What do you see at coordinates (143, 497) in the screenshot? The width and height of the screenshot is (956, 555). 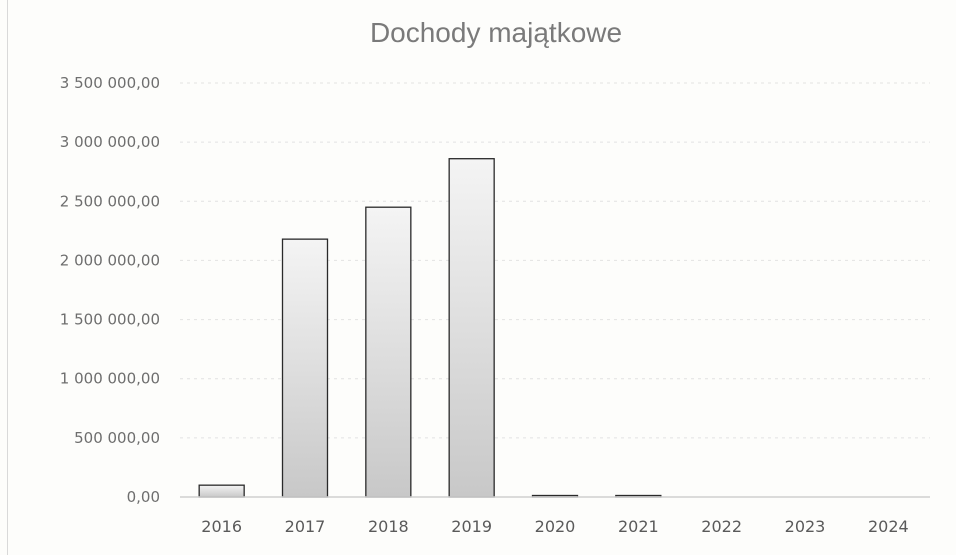 I see `y-tick-label: 0,00` at bounding box center [143, 497].